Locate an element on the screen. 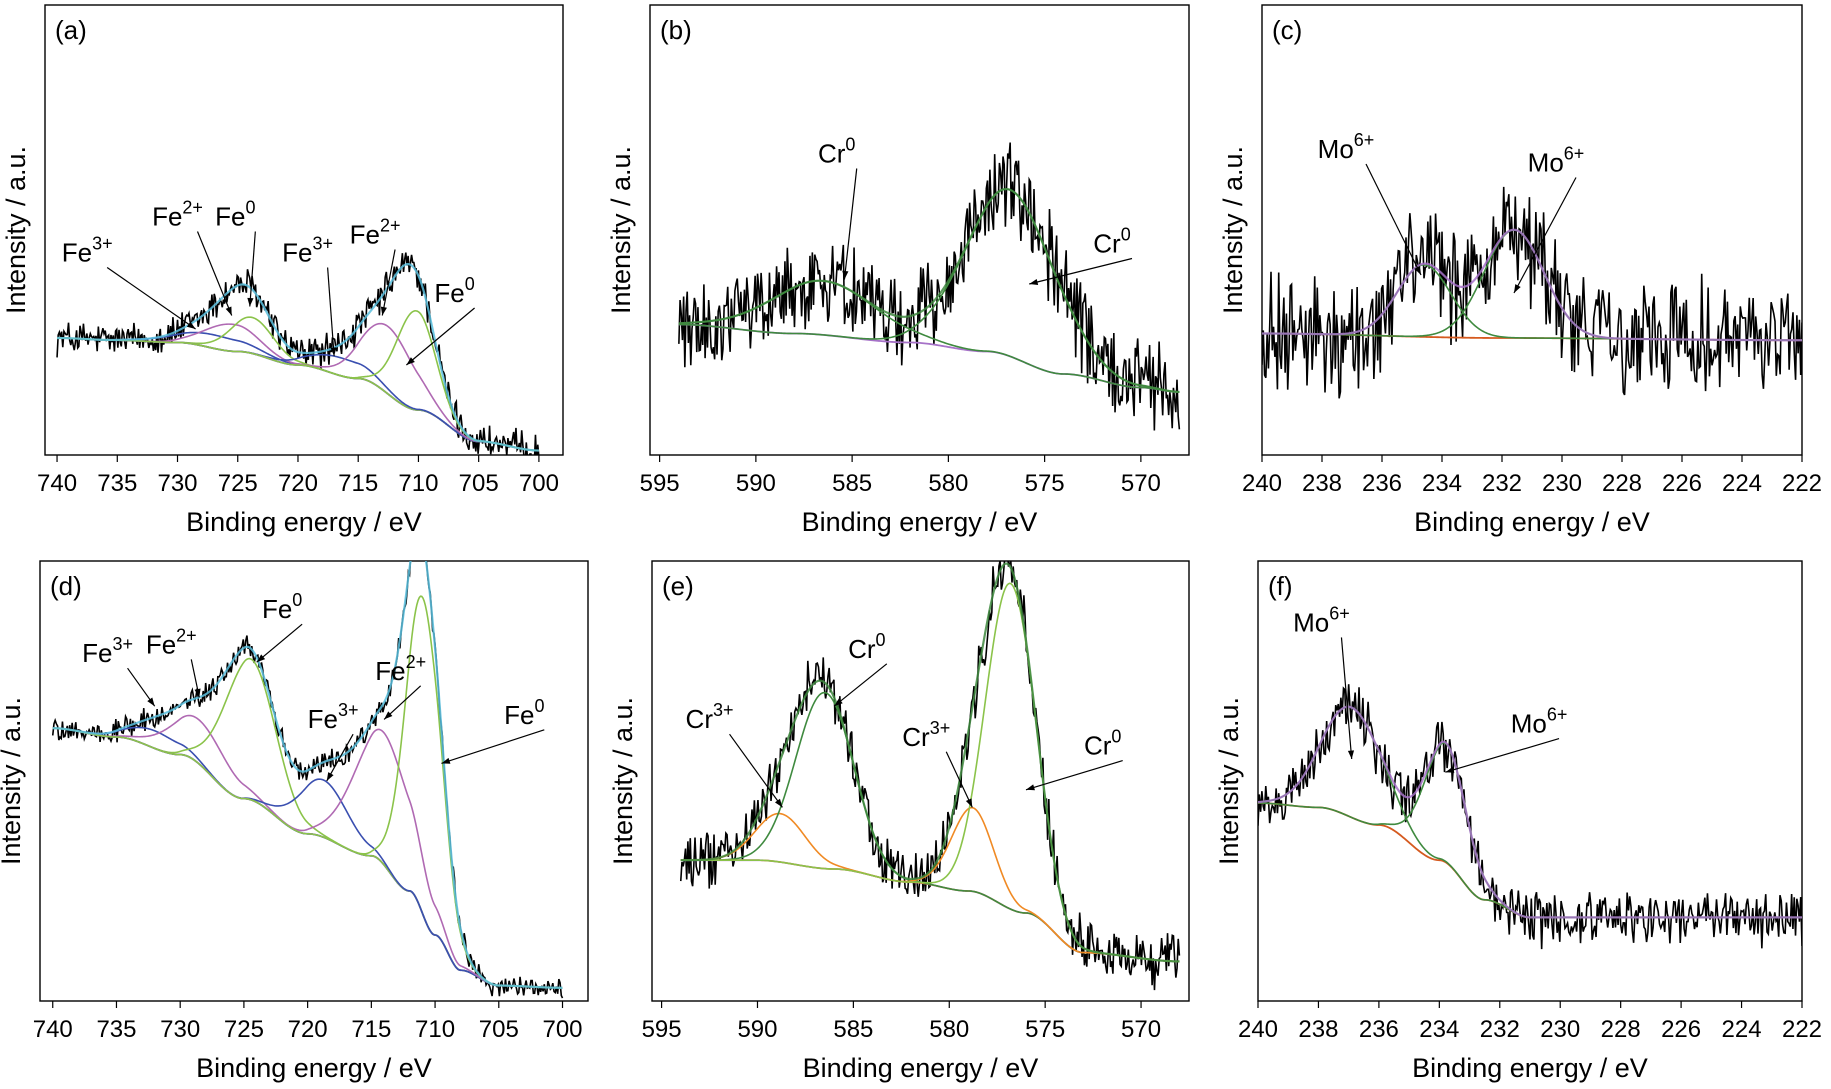 This screenshot has height=1089, width=1831. x-tick-label: 228 is located at coordinates (1622, 483).